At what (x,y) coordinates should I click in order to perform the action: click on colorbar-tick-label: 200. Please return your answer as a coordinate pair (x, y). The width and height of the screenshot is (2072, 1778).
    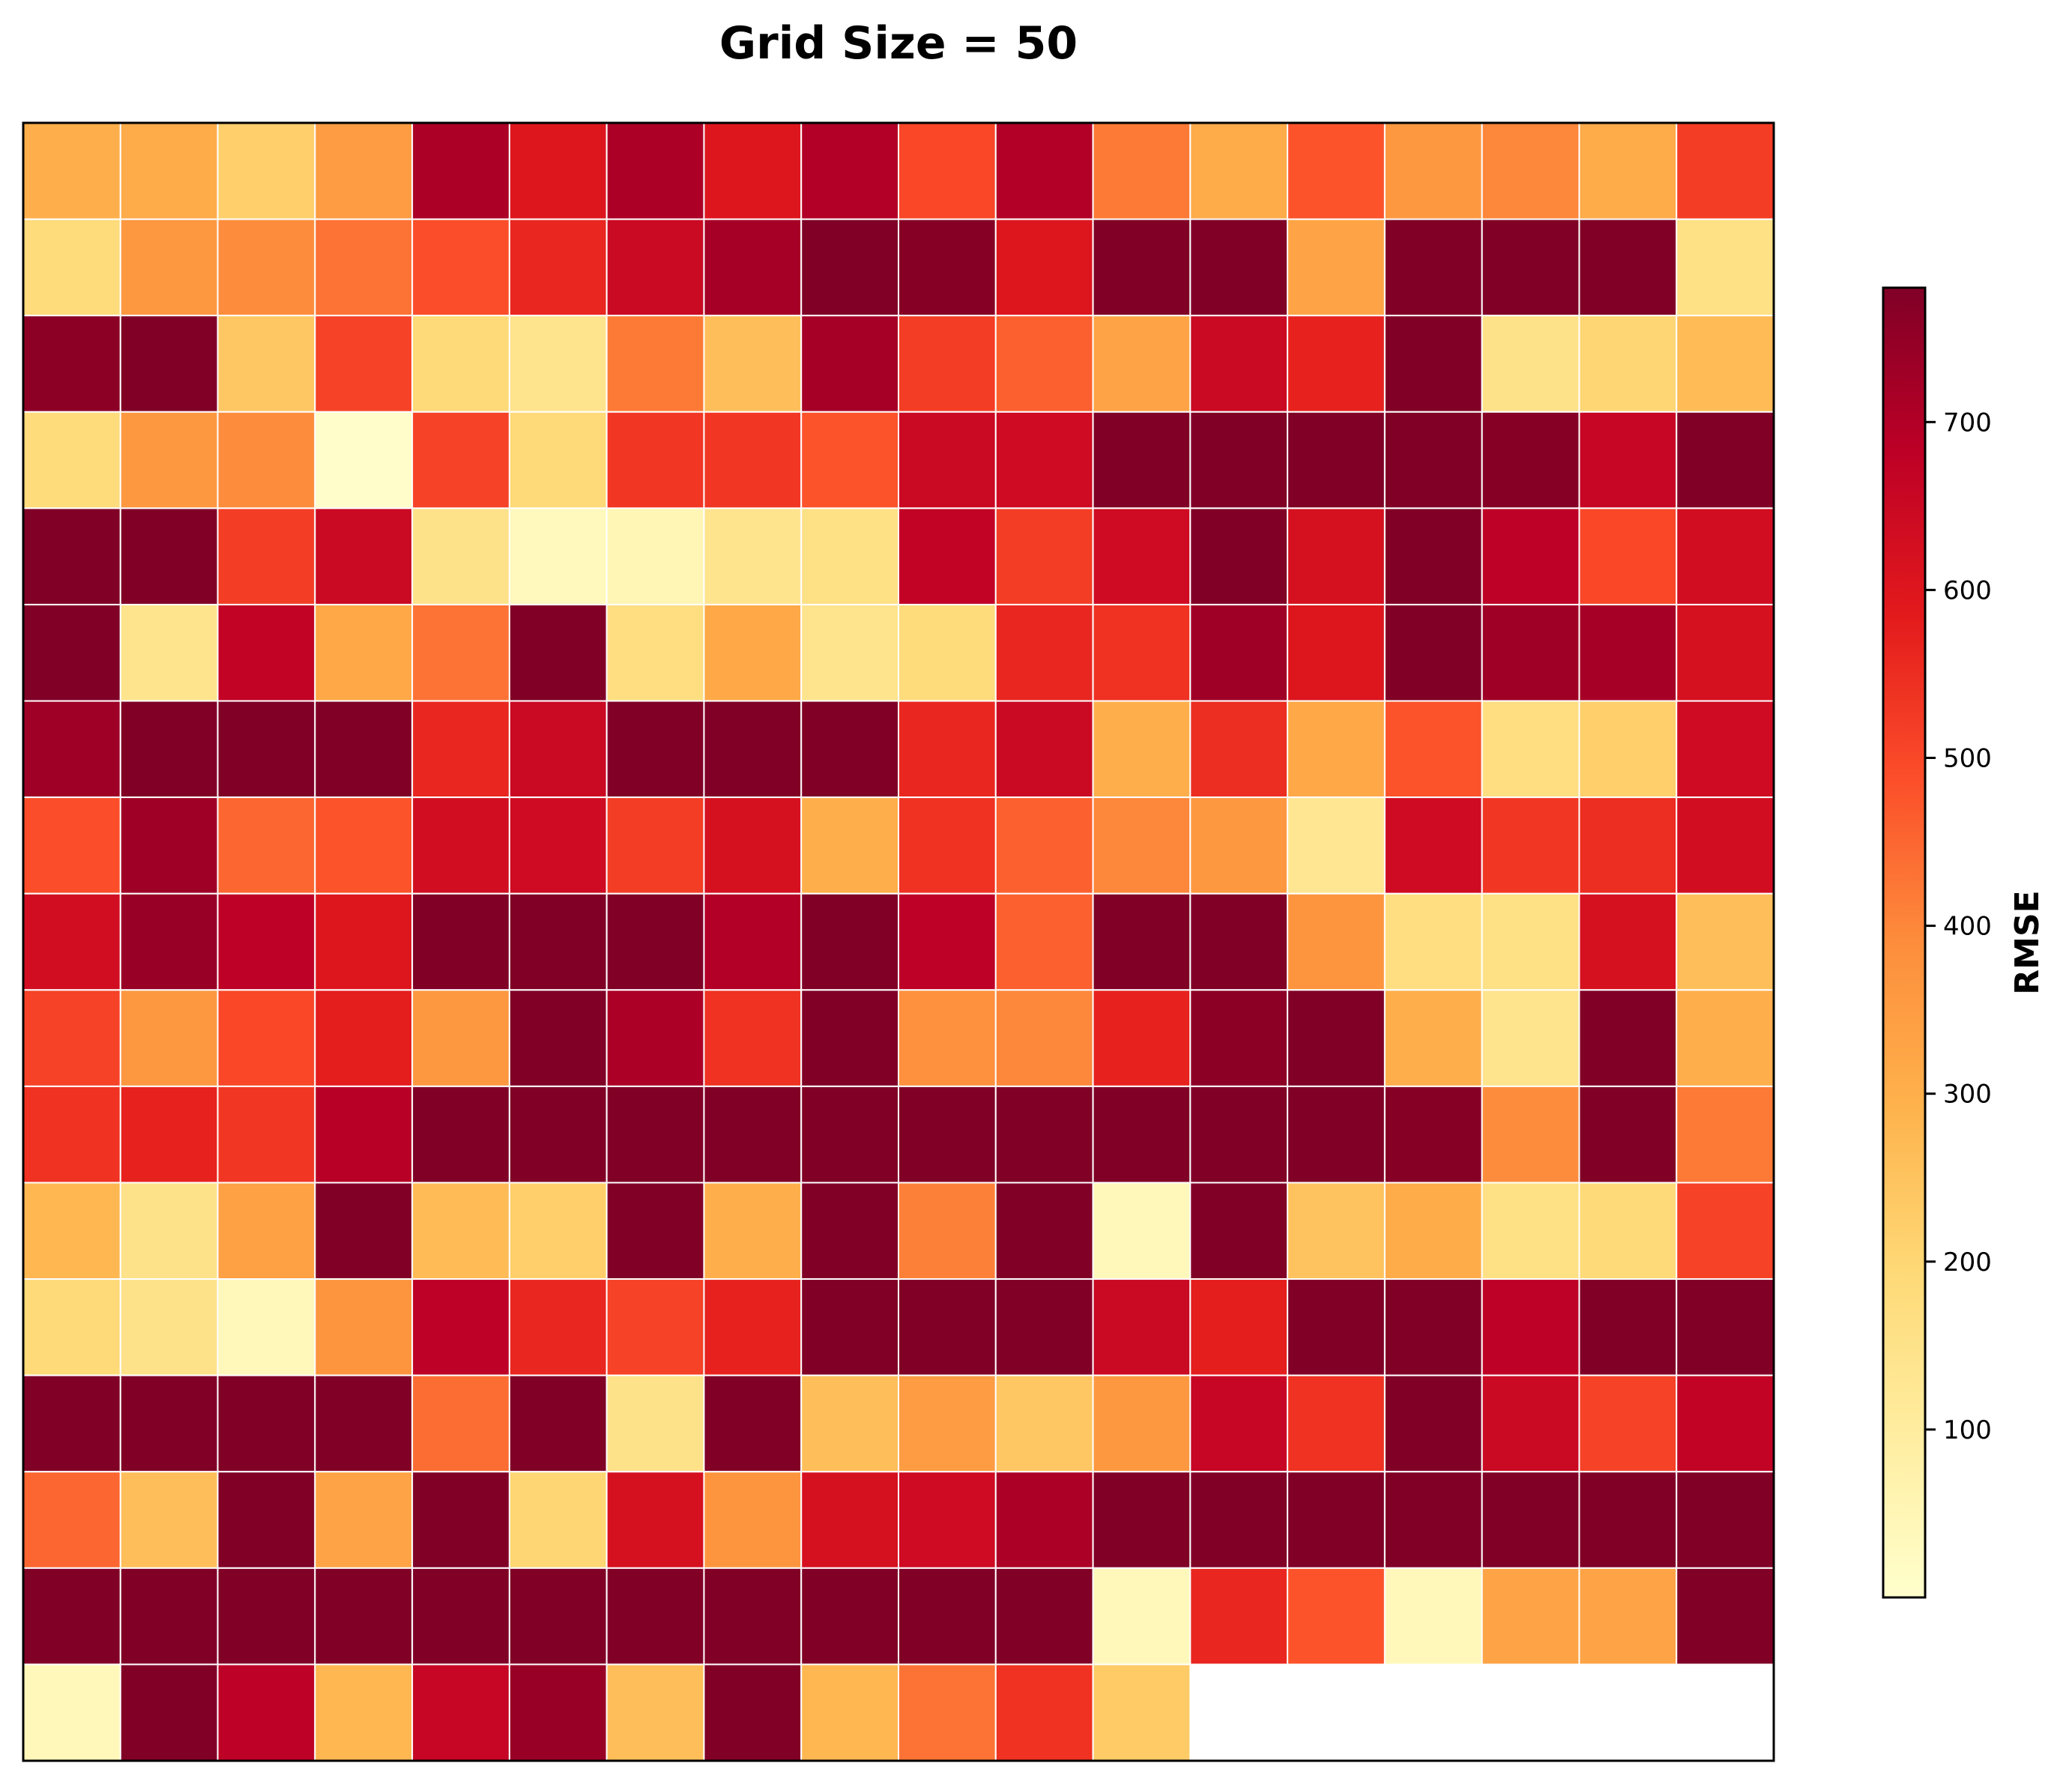
    Looking at the image, I should click on (1967, 1262).